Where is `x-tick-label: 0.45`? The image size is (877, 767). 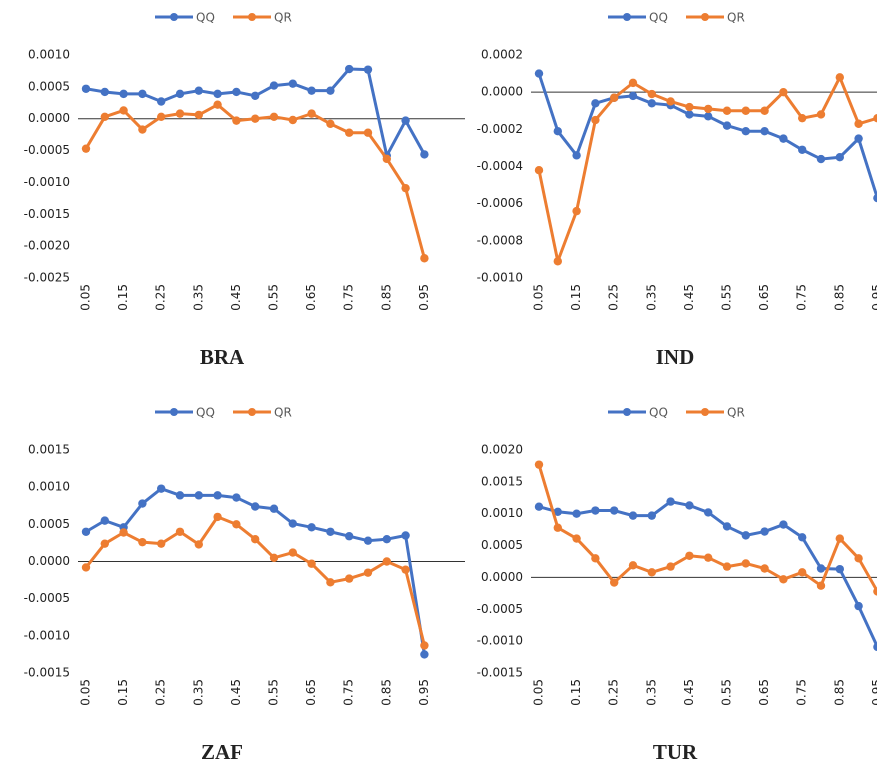 x-tick-label: 0.45 is located at coordinates (236, 692).